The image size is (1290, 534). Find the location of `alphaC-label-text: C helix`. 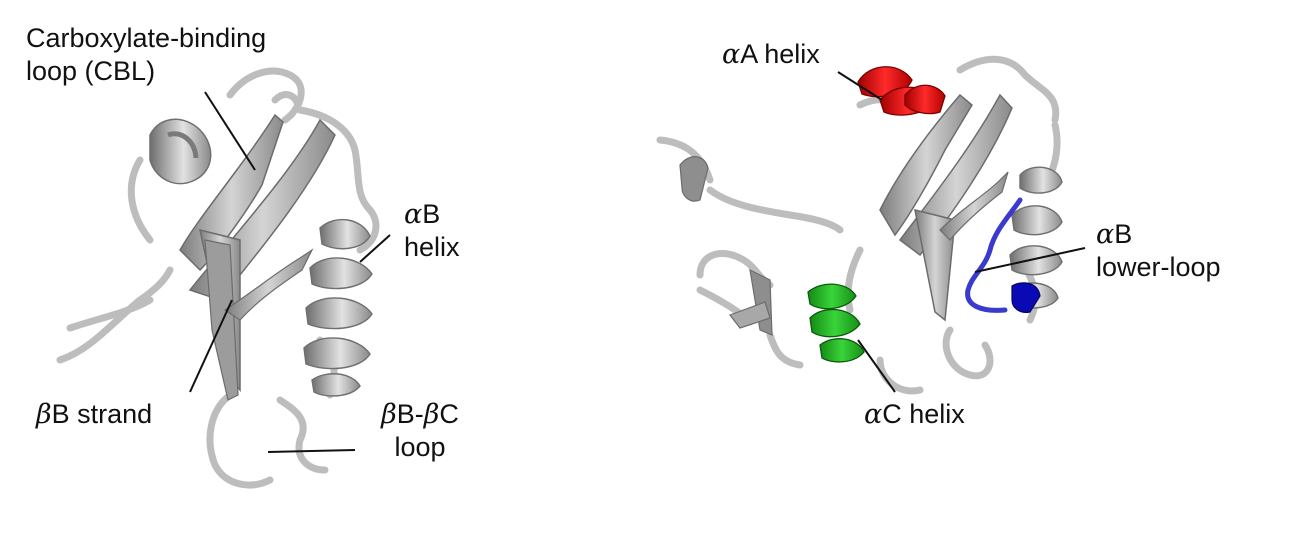

alphaC-label-text: C helix is located at coordinates (923, 414).